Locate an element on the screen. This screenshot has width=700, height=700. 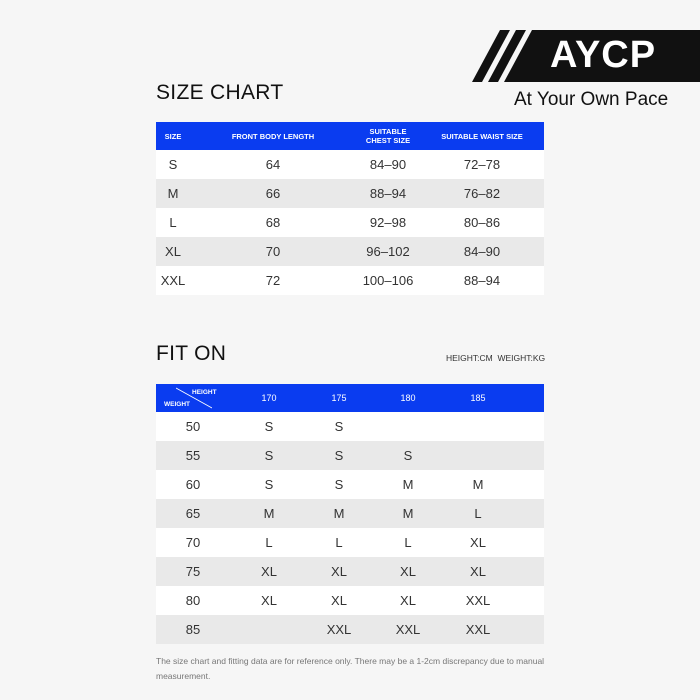
brand-tagline: At Your Own Pace is located at coordinates (591, 99).